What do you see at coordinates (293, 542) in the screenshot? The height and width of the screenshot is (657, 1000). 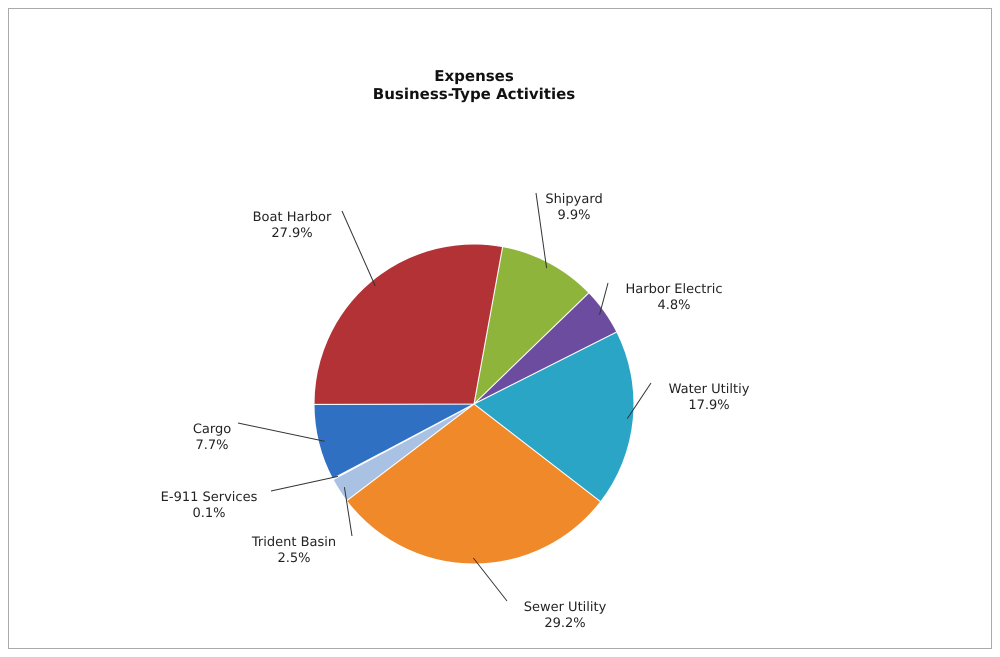 I see `slice-label: Trident Basin` at bounding box center [293, 542].